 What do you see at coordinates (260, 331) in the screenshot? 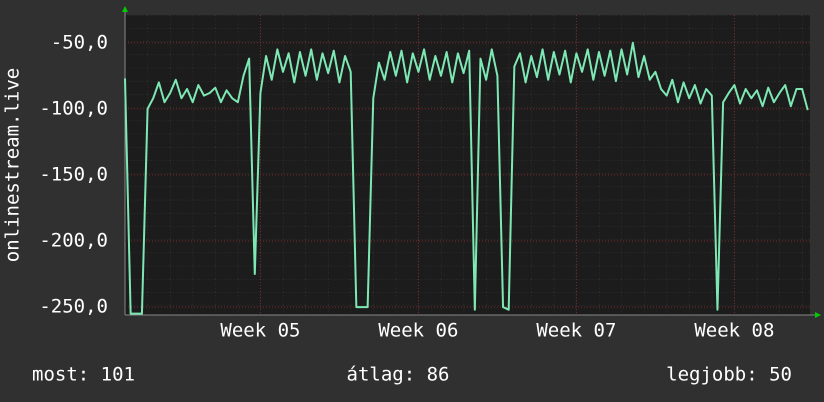
I see `x-tick-label: Week 05` at bounding box center [260, 331].